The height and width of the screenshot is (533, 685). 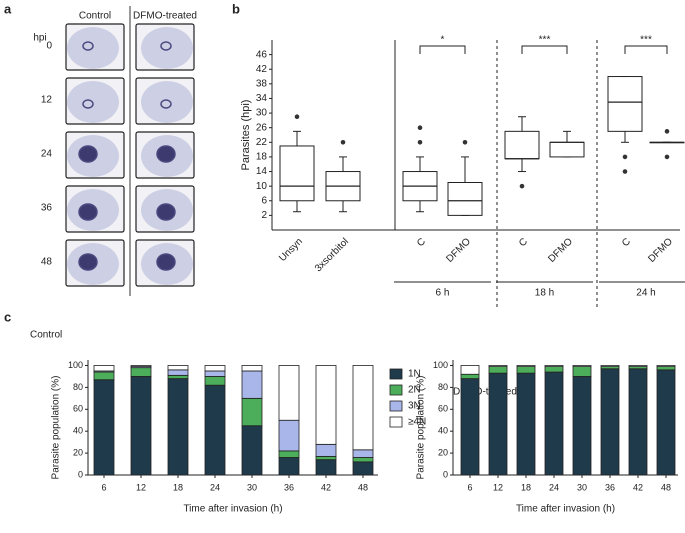 I want to click on x-tick-label: 3xsorbitol, so click(x=332, y=255).